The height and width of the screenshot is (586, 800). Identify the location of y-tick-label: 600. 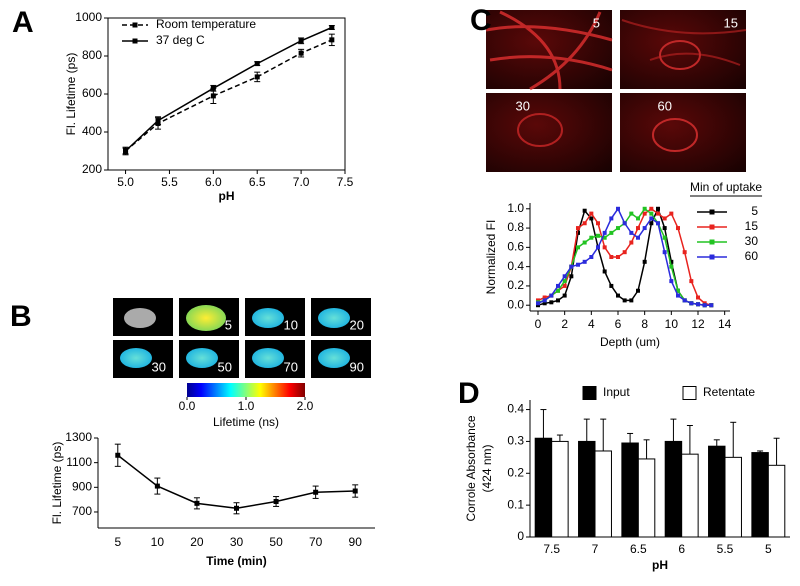
(92, 93).